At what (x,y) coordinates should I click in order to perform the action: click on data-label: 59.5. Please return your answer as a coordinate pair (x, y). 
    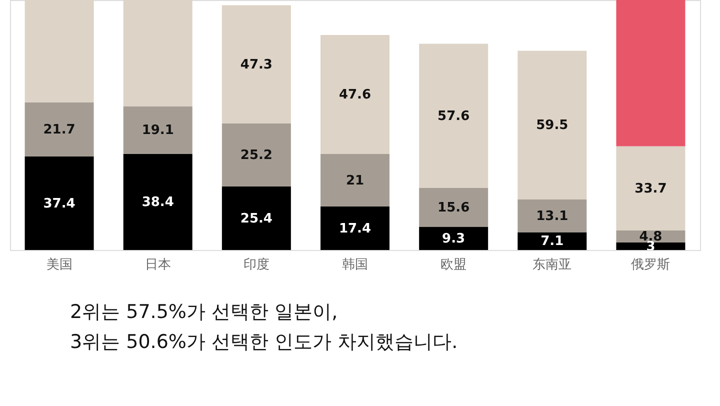
    Looking at the image, I should click on (552, 126).